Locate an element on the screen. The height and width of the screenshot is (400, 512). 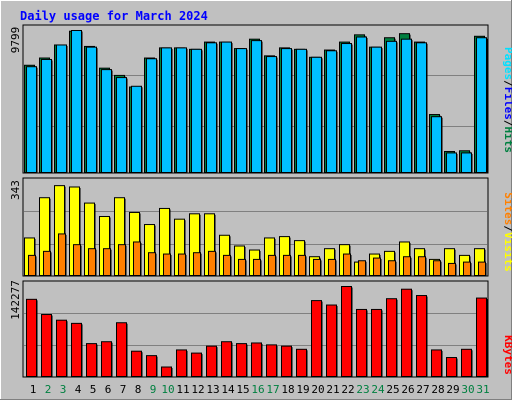
x-tick-label: 19 is located at coordinates (302, 389).